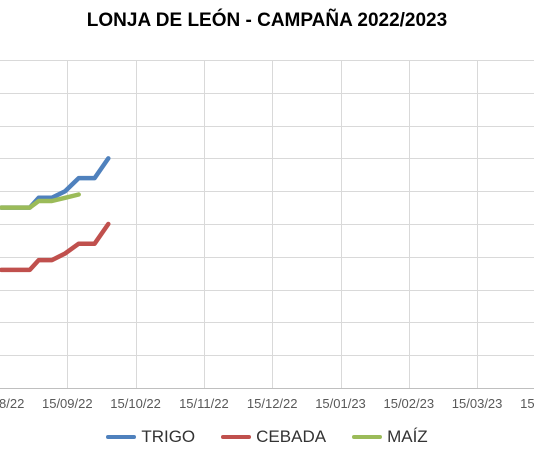 This screenshot has height=462, width=534. I want to click on x-tick-label: 15/12/22, so click(272, 403).